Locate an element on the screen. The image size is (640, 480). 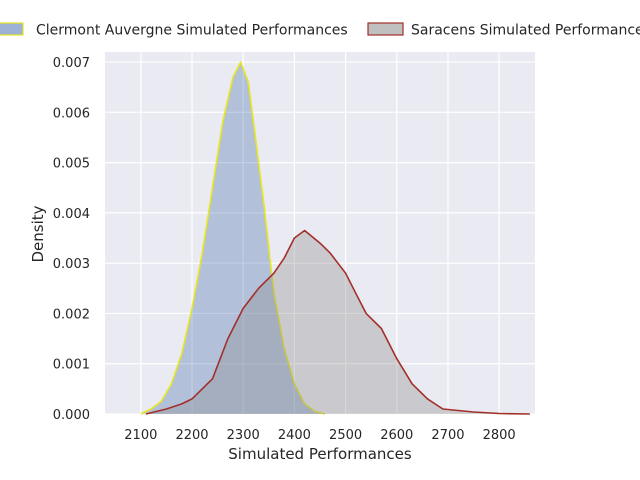
x-tick-label: 2300 is located at coordinates (243, 435).